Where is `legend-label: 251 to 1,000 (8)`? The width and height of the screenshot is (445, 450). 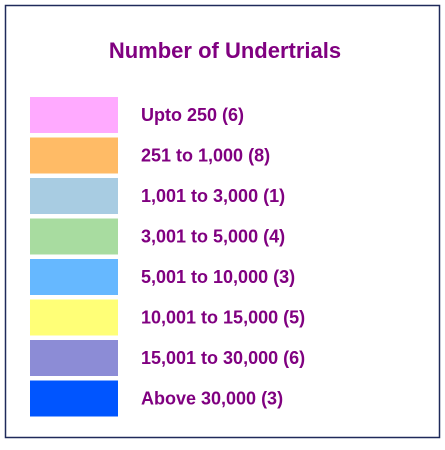 legend-label: 251 to 1,000 (8) is located at coordinates (205, 155).